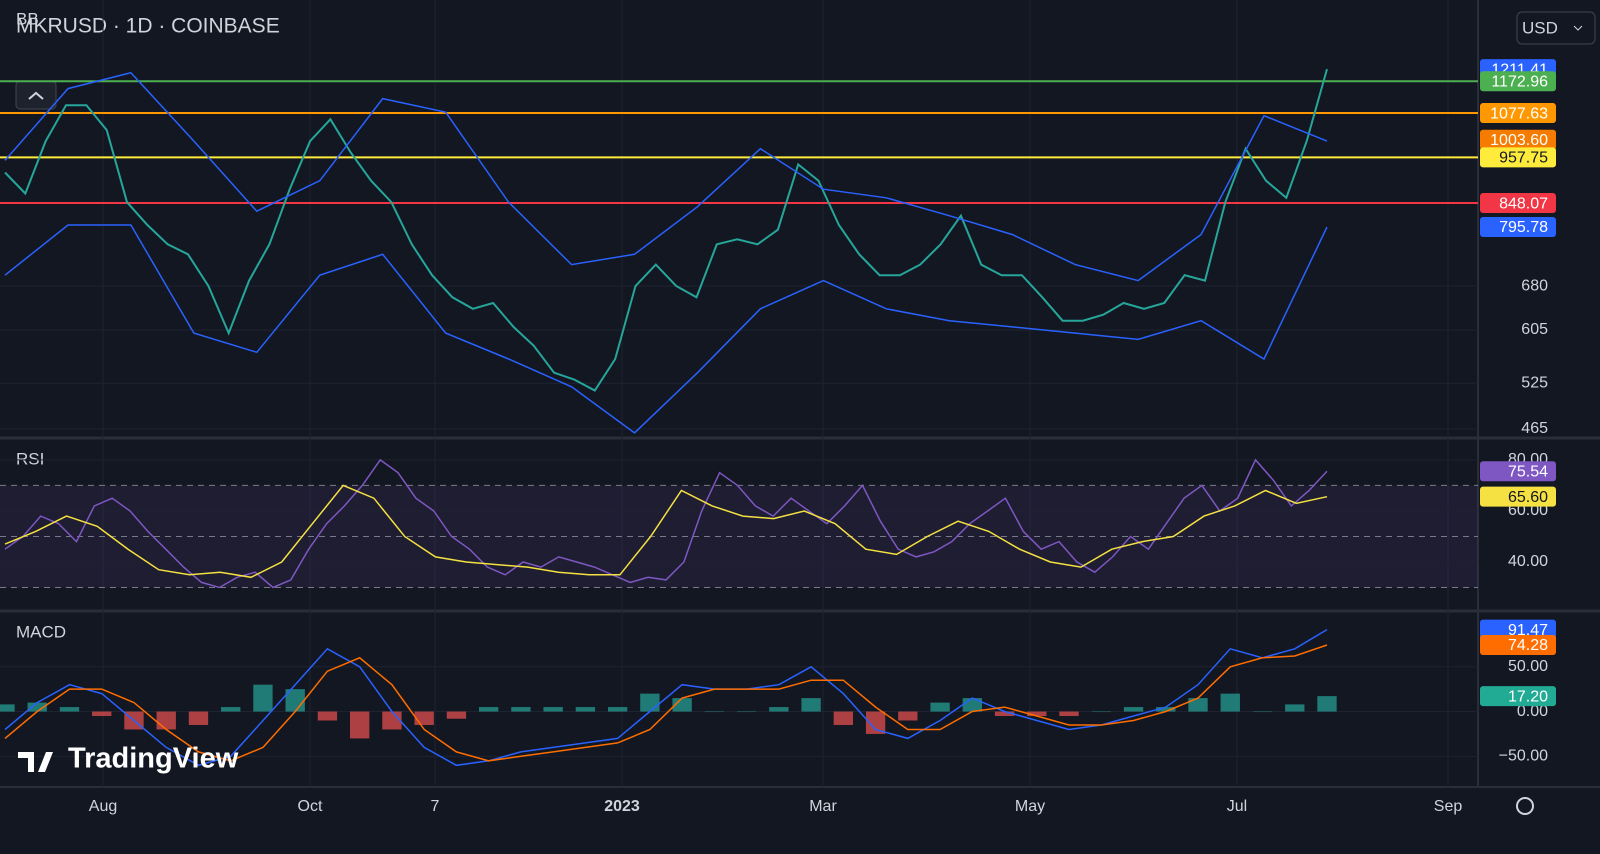 The width and height of the screenshot is (1600, 854). I want to click on pane-title: RSI, so click(30, 458).